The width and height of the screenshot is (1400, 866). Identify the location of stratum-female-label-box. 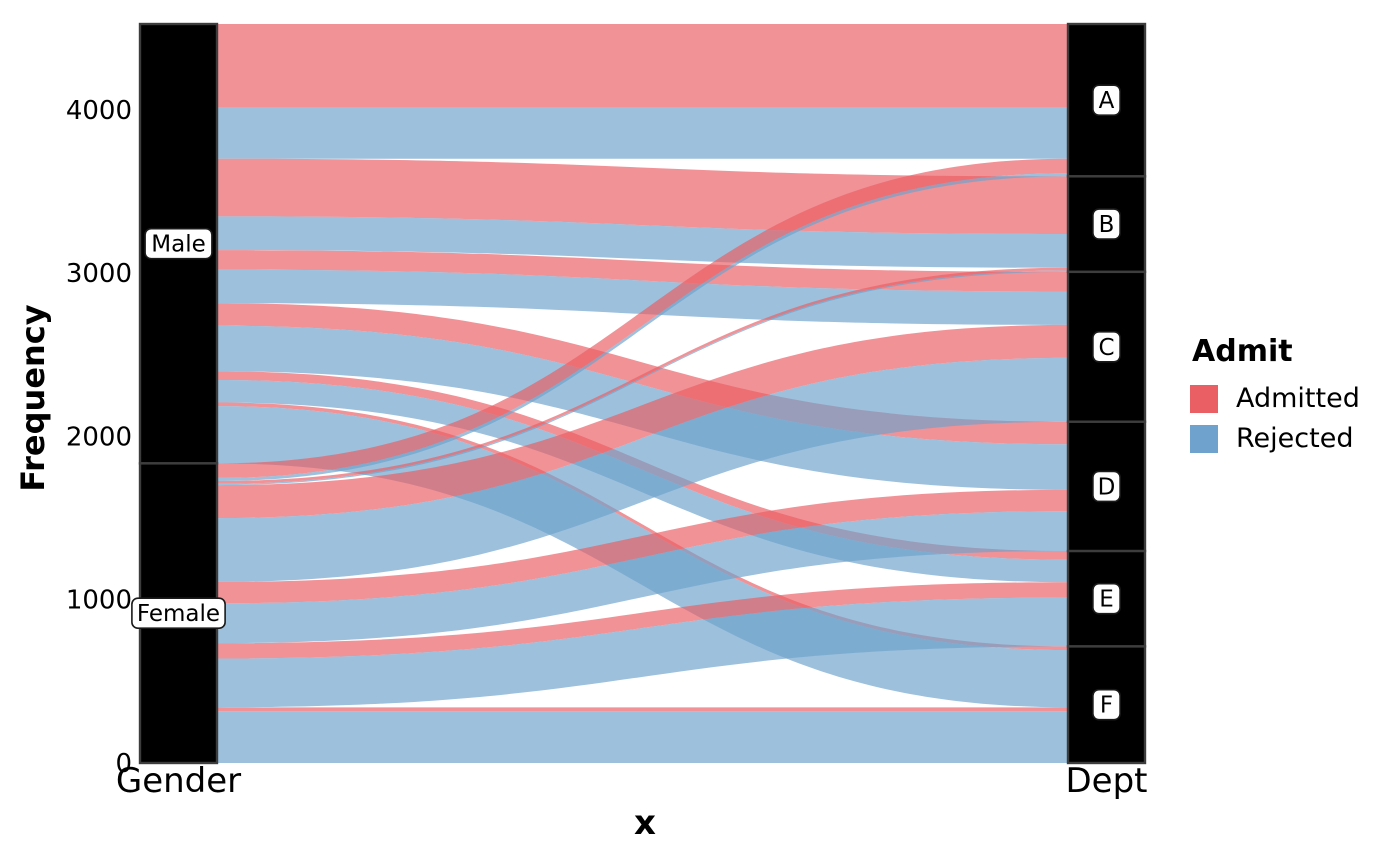
(178, 613).